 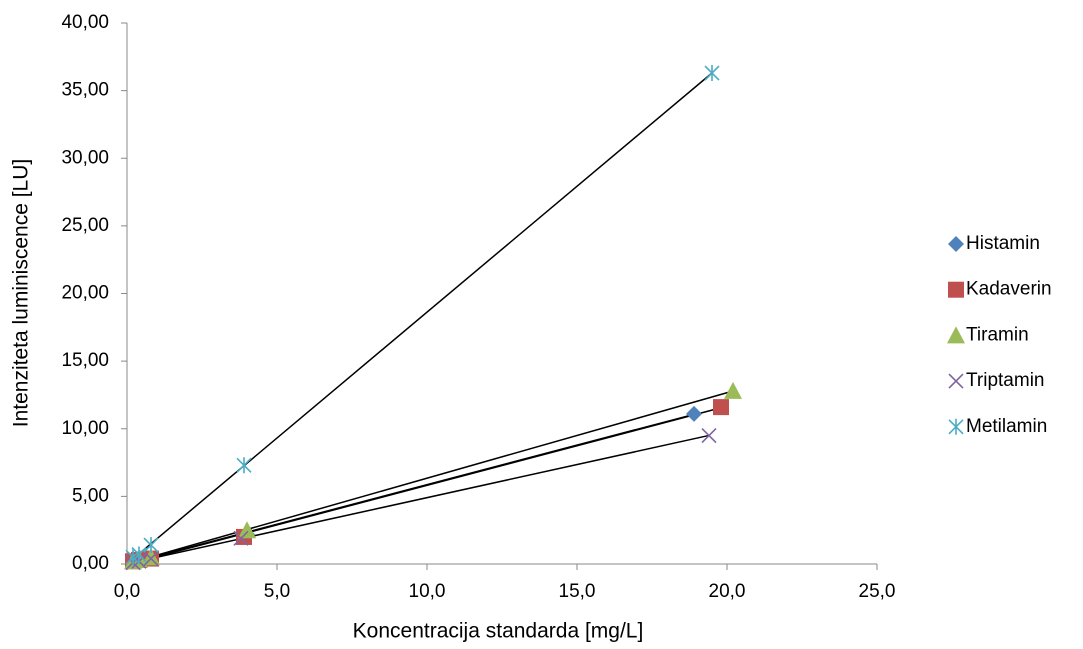 What do you see at coordinates (90, 495) in the screenshot?
I see `y-tick-label: 5,00` at bounding box center [90, 495].